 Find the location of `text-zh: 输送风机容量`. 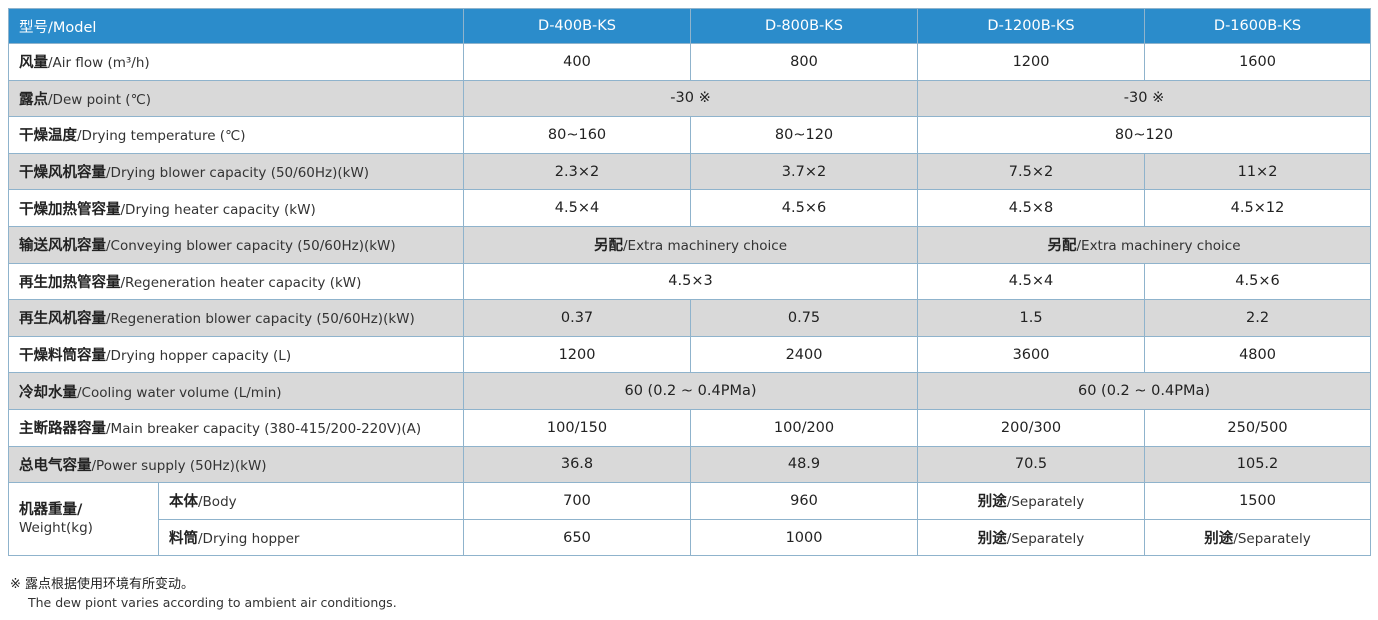

text-zh: 输送风机容量 is located at coordinates (62, 246).